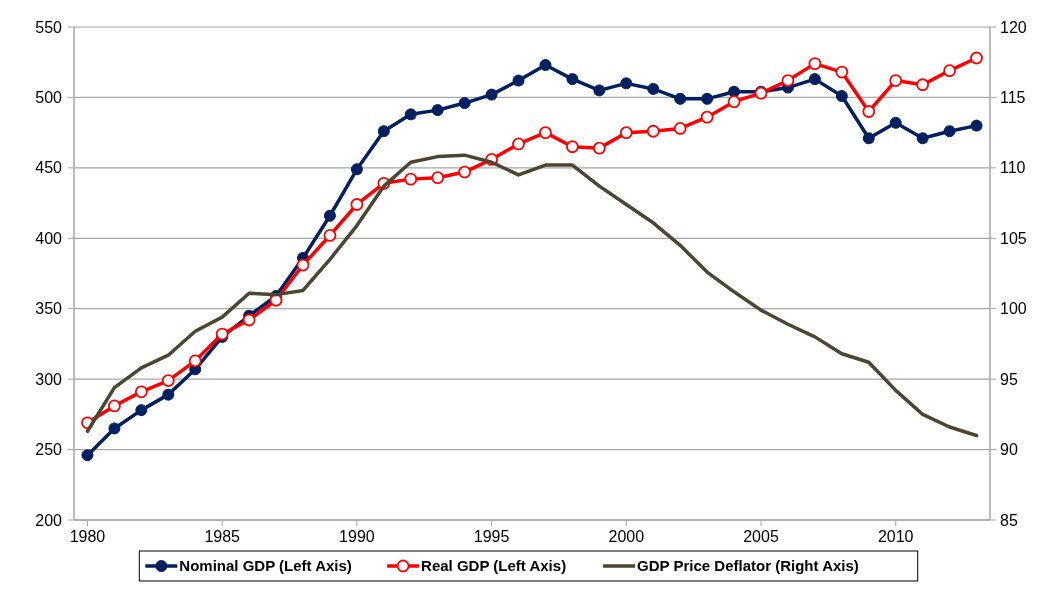 The height and width of the screenshot is (605, 1041). I want to click on legend-label: Real GDP (Left Axis), so click(494, 566).